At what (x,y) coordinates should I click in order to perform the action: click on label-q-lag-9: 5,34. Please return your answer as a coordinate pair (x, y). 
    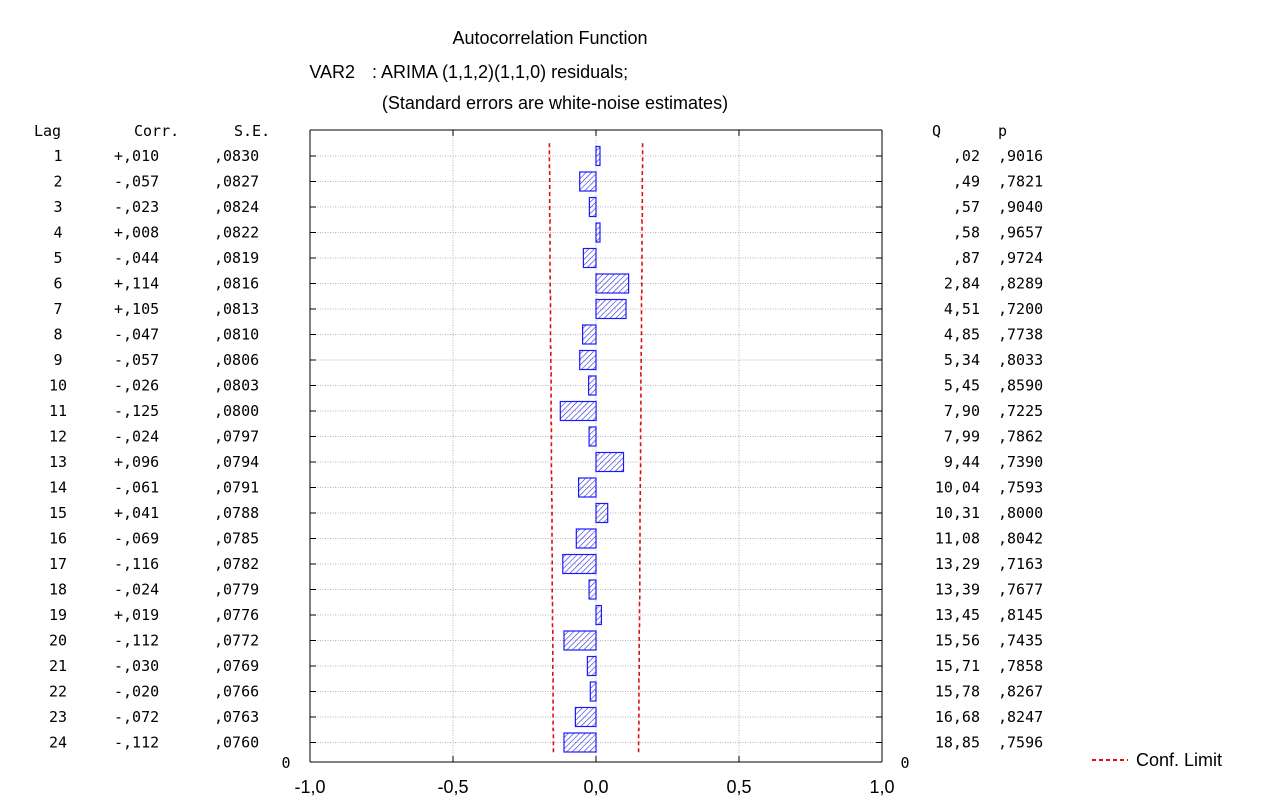
    Looking at the image, I should click on (962, 360).